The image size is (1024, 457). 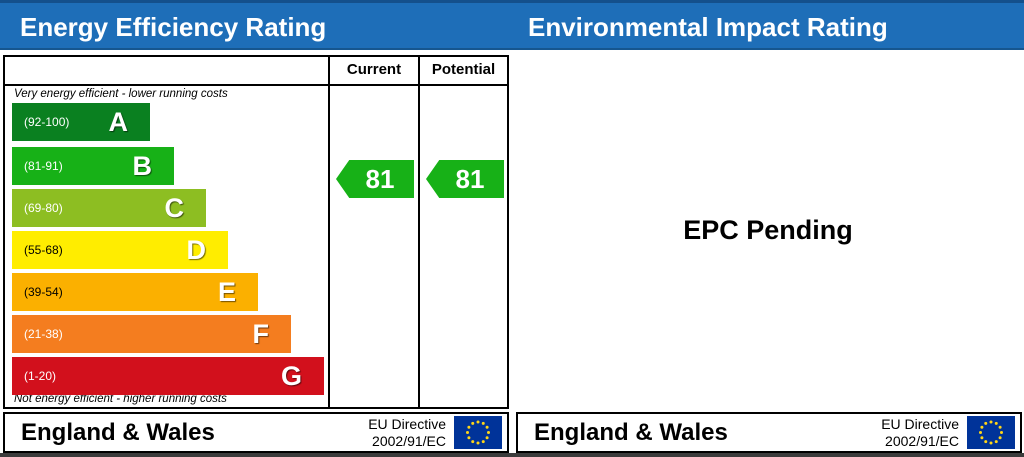 I want to click on footer-energy: England & Wales EU Directive 2002/91/EC, so click(x=256, y=432).